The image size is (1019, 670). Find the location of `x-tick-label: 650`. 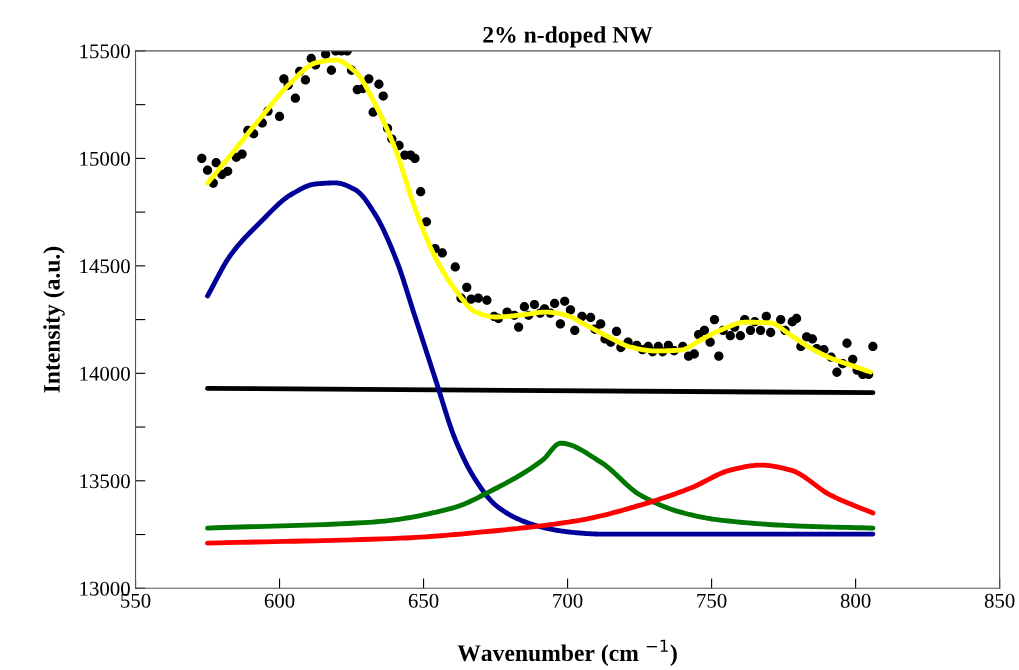

x-tick-label: 650 is located at coordinates (423, 600).